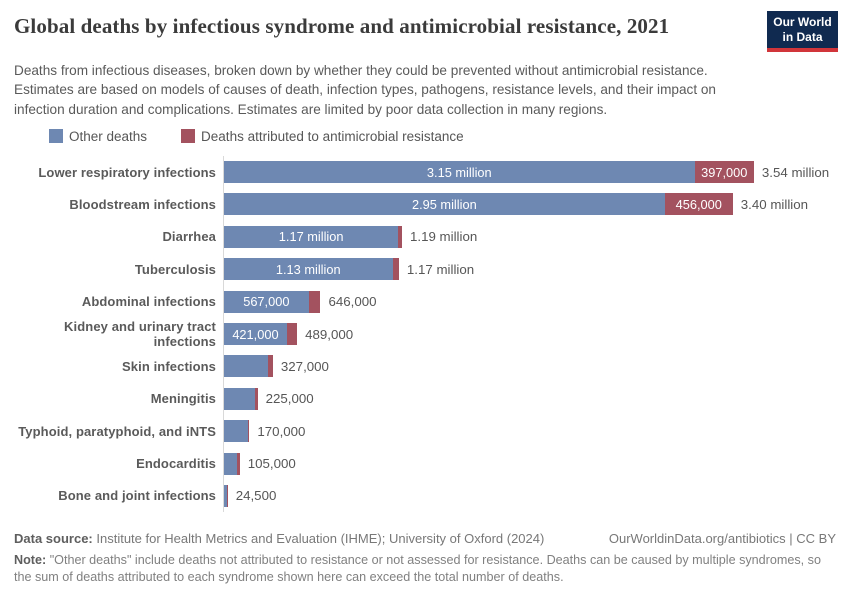 This screenshot has height=600, width=850. I want to click on bar-segment-other-deaths: 1.13 million, so click(308, 269).